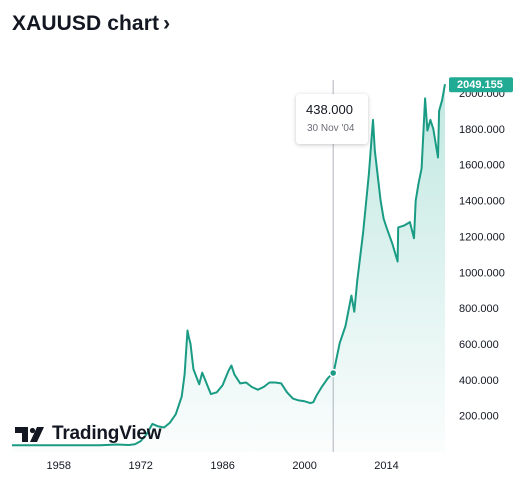  What do you see at coordinates (331, 128) in the screenshot?
I see `tooltip-date: 30 Nov '04` at bounding box center [331, 128].